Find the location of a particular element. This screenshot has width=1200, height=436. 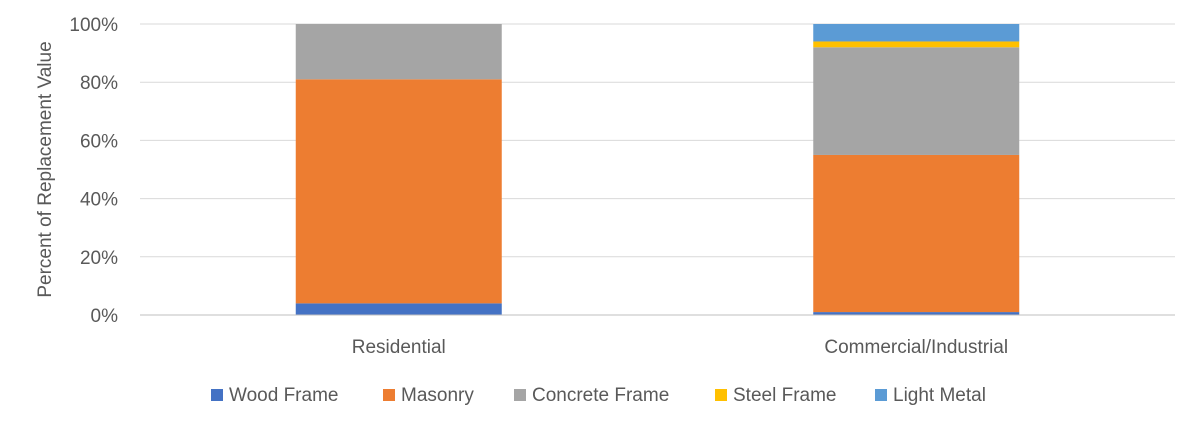

legend-label: Wood Frame is located at coordinates (283, 395).